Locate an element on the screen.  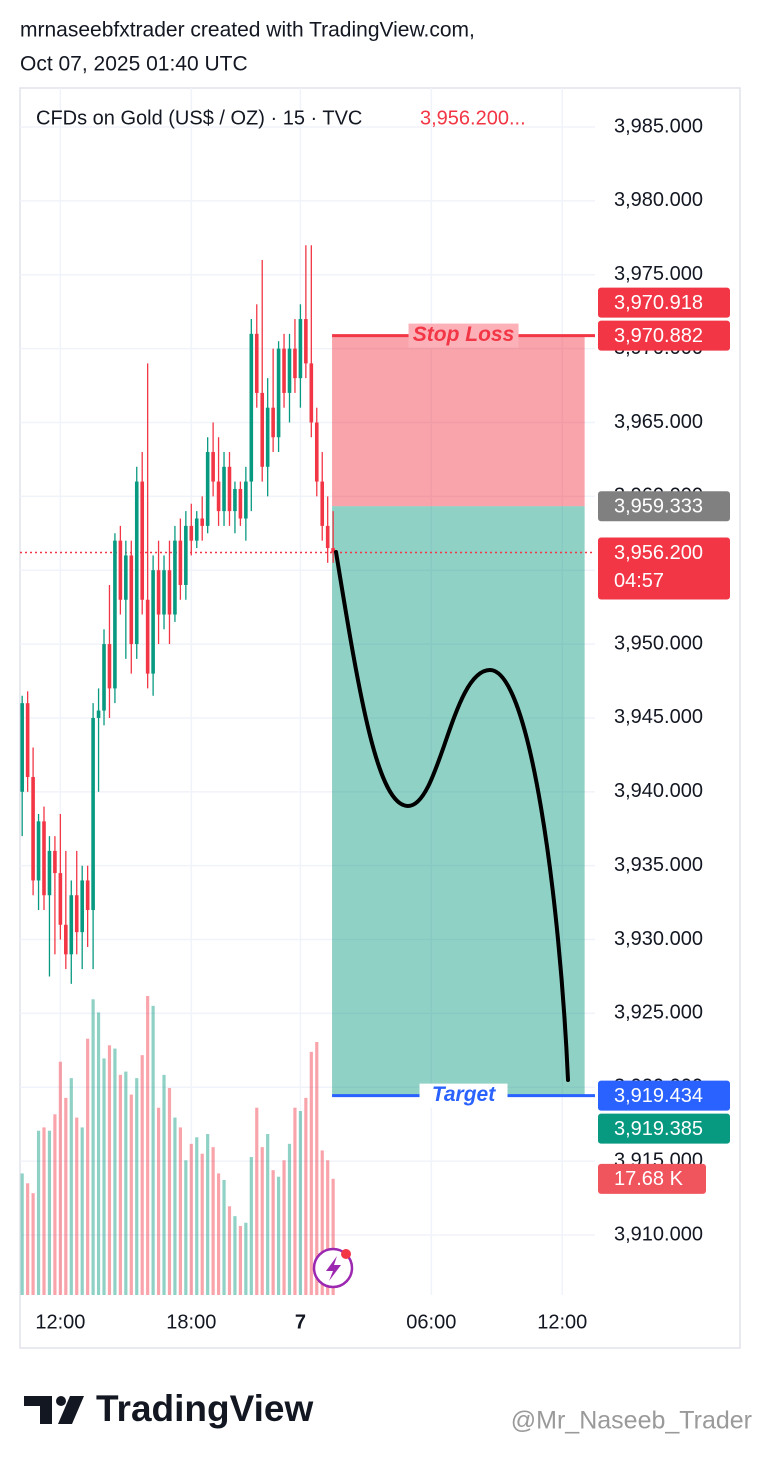
countdown: 04:57 is located at coordinates (639, 581).